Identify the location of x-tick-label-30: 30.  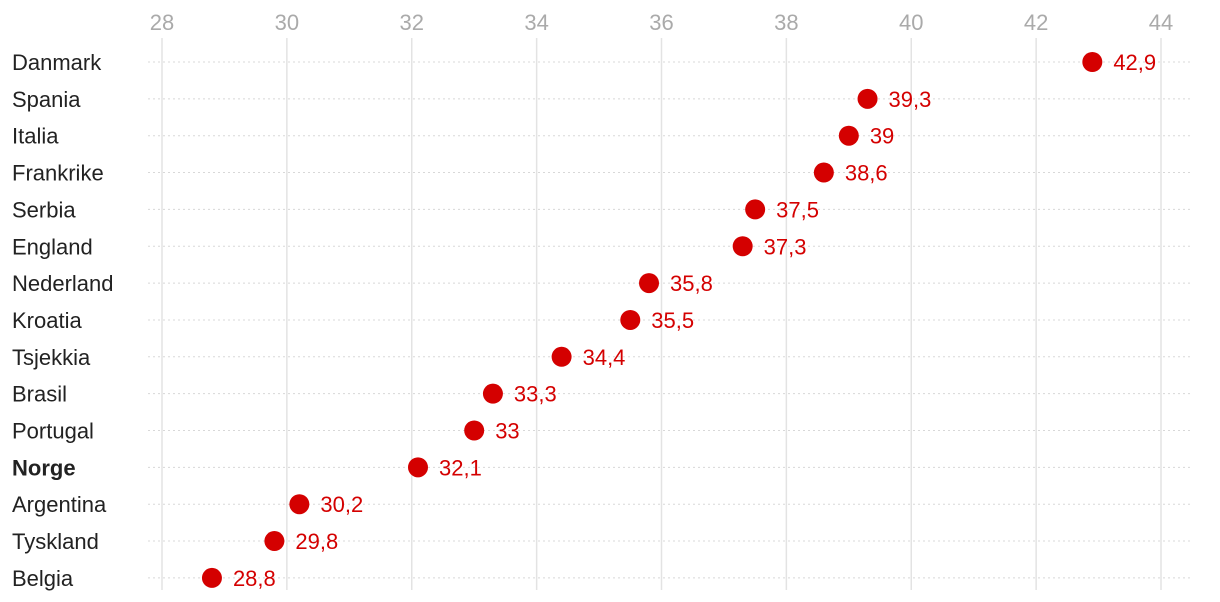
(287, 22).